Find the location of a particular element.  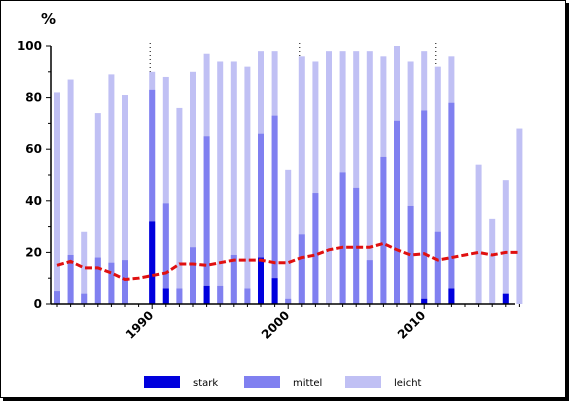

bar-leicht-1991 is located at coordinates (165, 190).